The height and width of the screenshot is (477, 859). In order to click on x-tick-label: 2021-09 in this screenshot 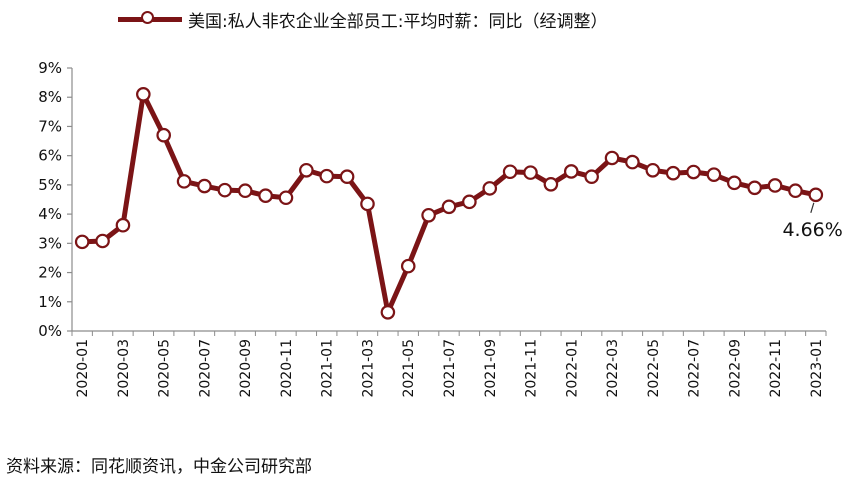, I will do `click(491, 368)`.